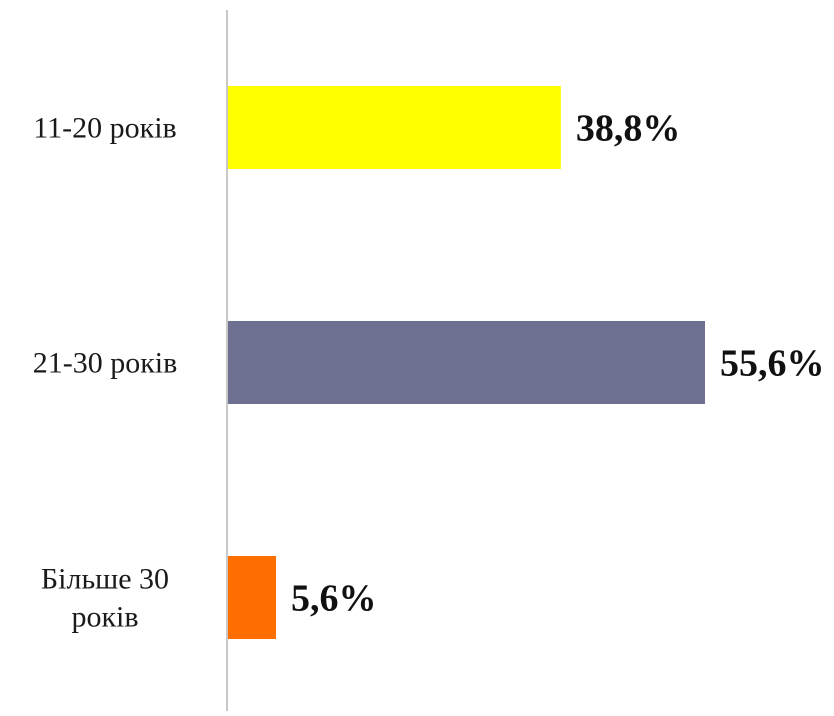 This screenshot has height=716, width=834. I want to click on category-labels-group: 11-20 років 21-30 років Більше 30 років, so click(105, 373).